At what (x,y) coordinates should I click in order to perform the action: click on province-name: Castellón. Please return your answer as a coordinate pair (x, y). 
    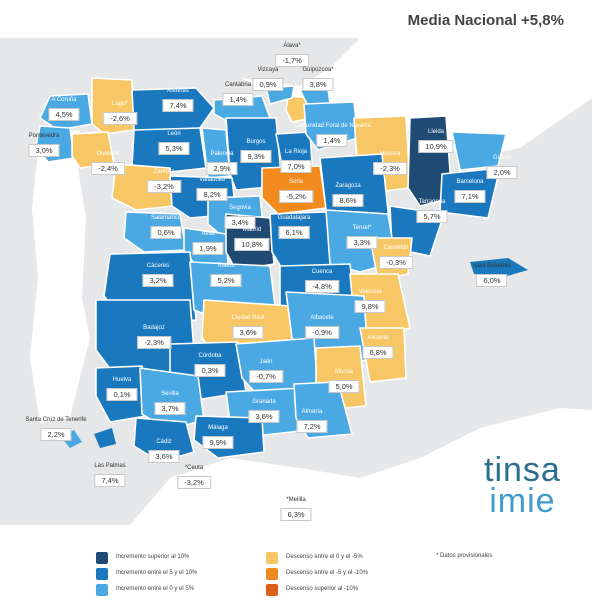
    Looking at the image, I should click on (396, 248).